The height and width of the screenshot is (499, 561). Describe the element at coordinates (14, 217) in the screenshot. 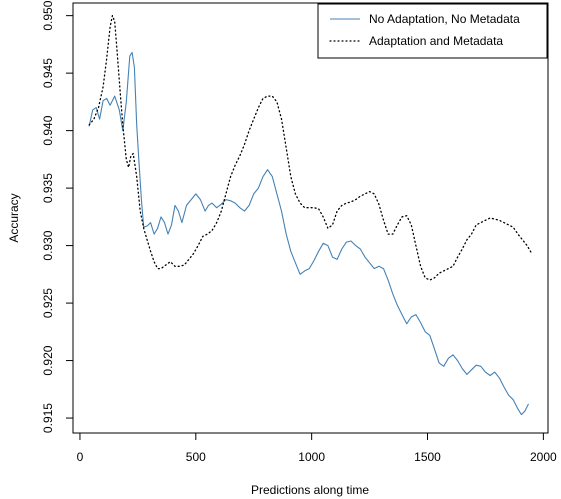

I see `y-axis-title: Accuracy` at that location.